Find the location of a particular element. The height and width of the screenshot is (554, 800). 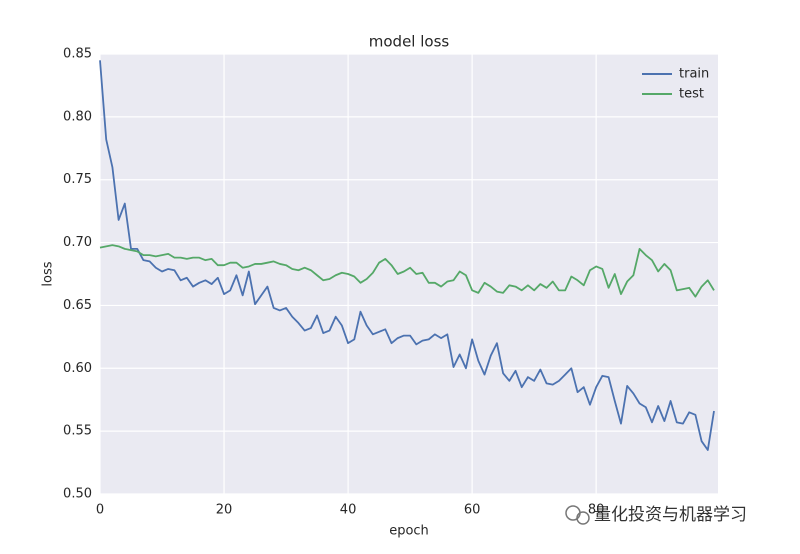

x-tick-label: 40 is located at coordinates (348, 510).